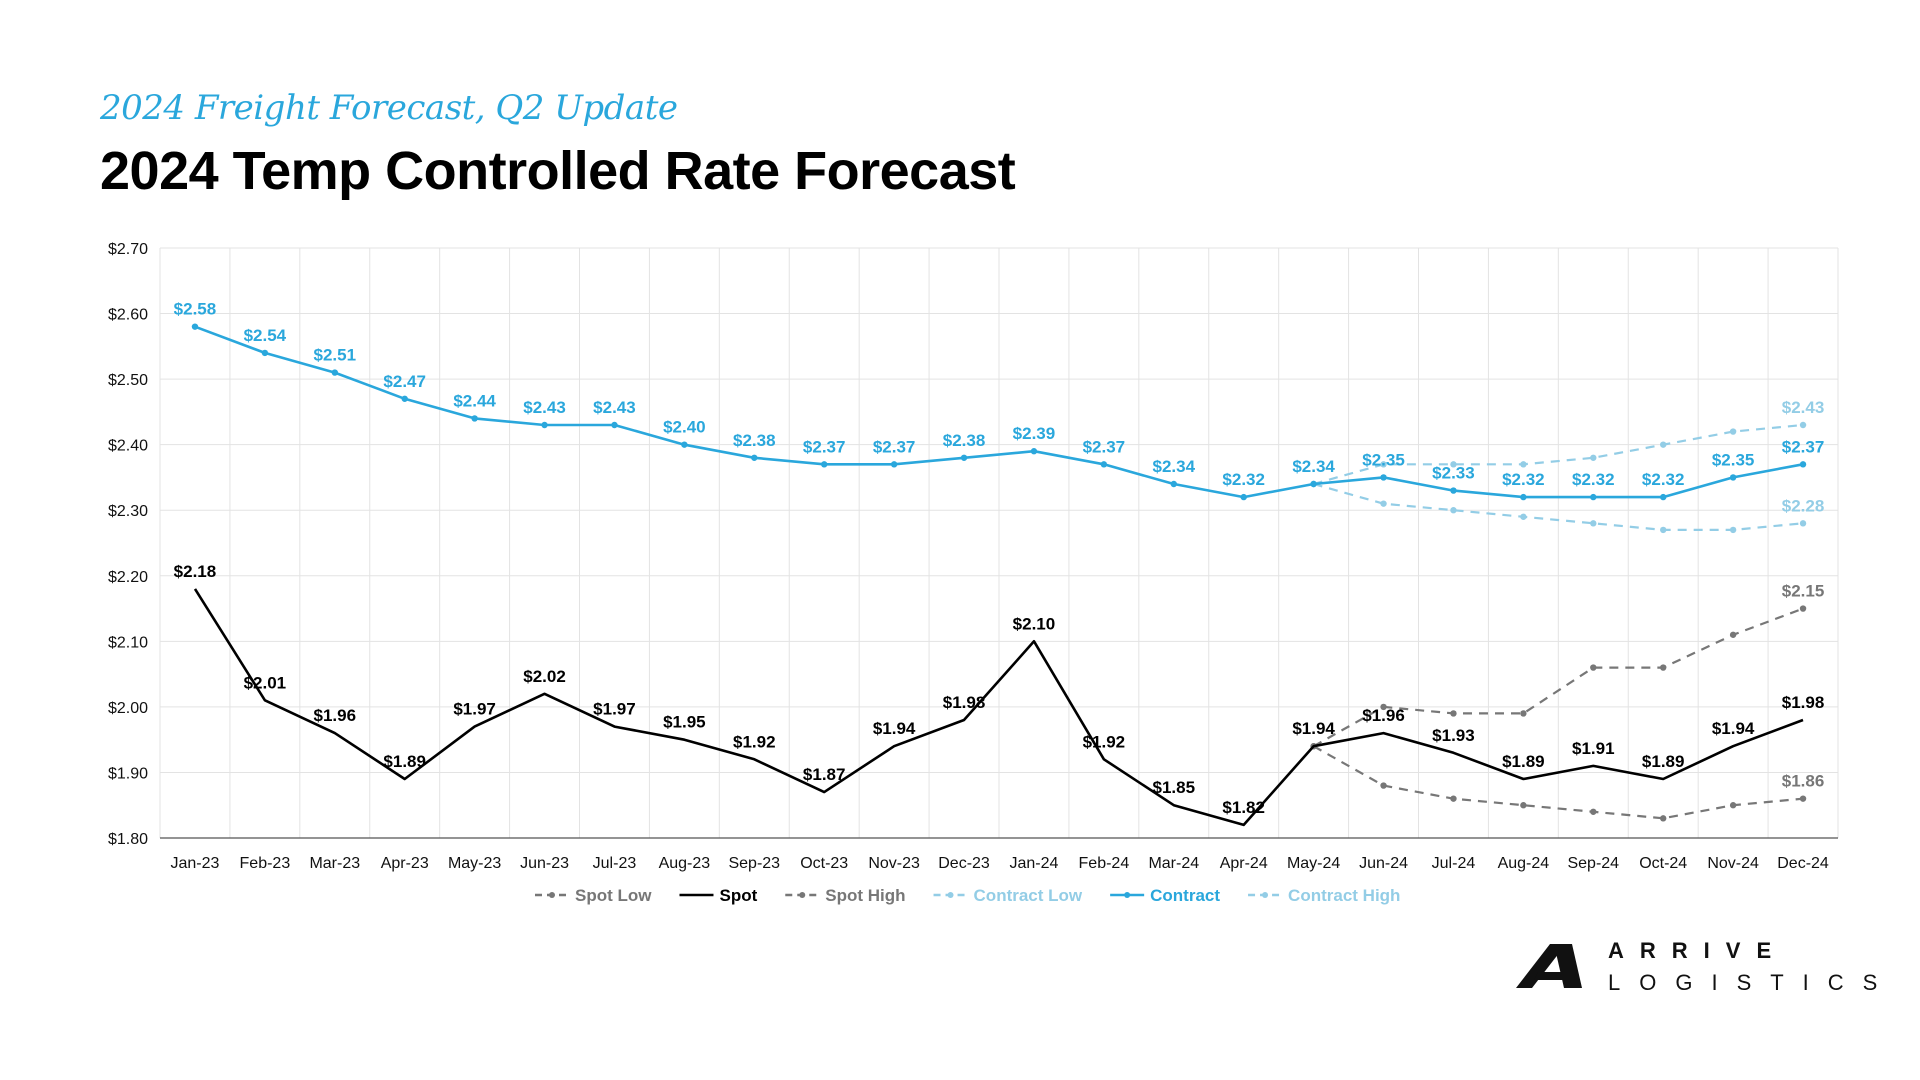  I want to click on y-tick-label: $2.70, so click(128, 249).